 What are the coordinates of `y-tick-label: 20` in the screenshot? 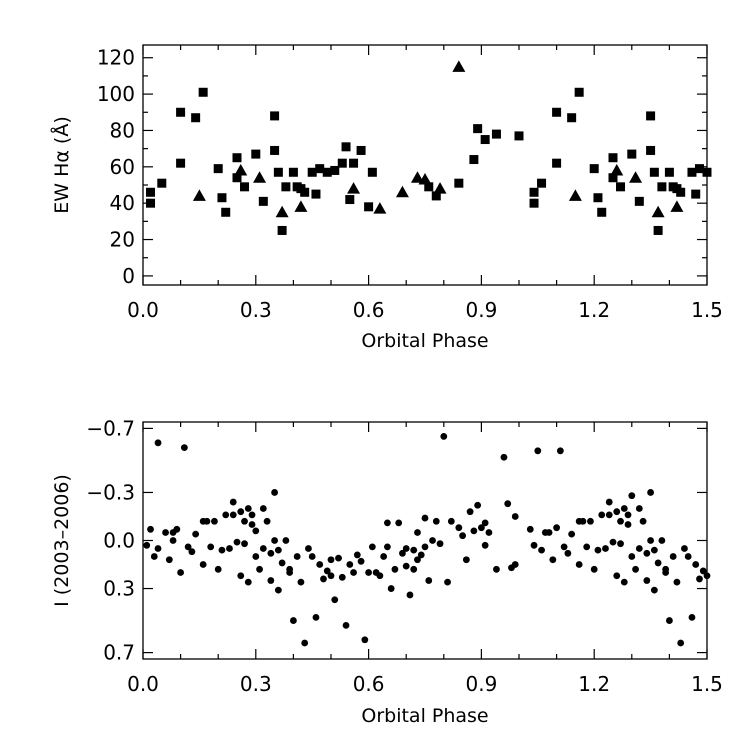 It's located at (122, 240).